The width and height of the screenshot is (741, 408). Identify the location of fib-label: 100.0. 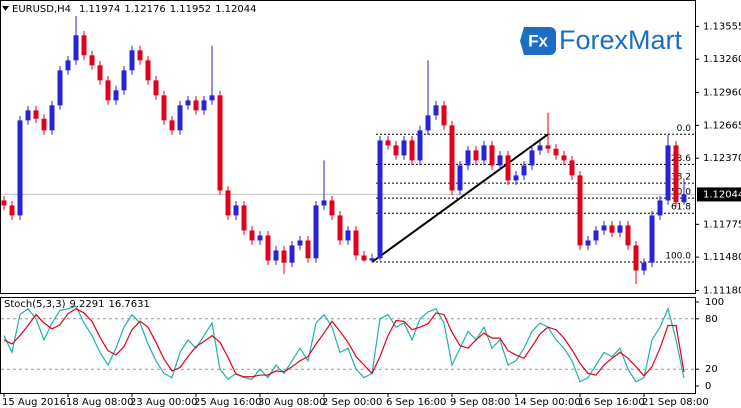
(678, 257).